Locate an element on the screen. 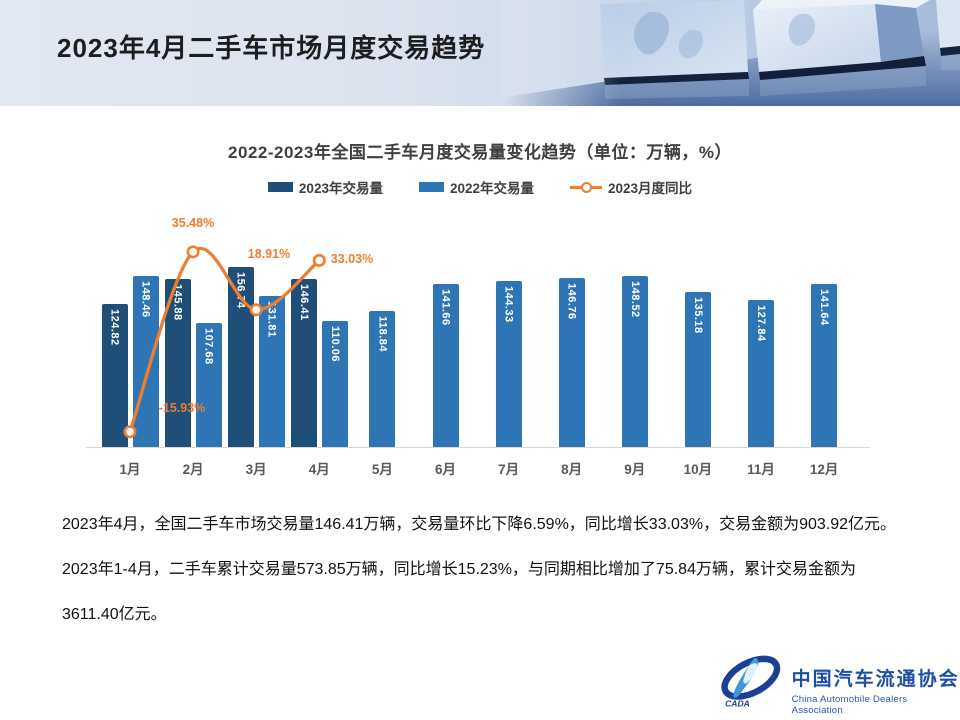  bar-2022-5月: 118.84 is located at coordinates (382, 378).